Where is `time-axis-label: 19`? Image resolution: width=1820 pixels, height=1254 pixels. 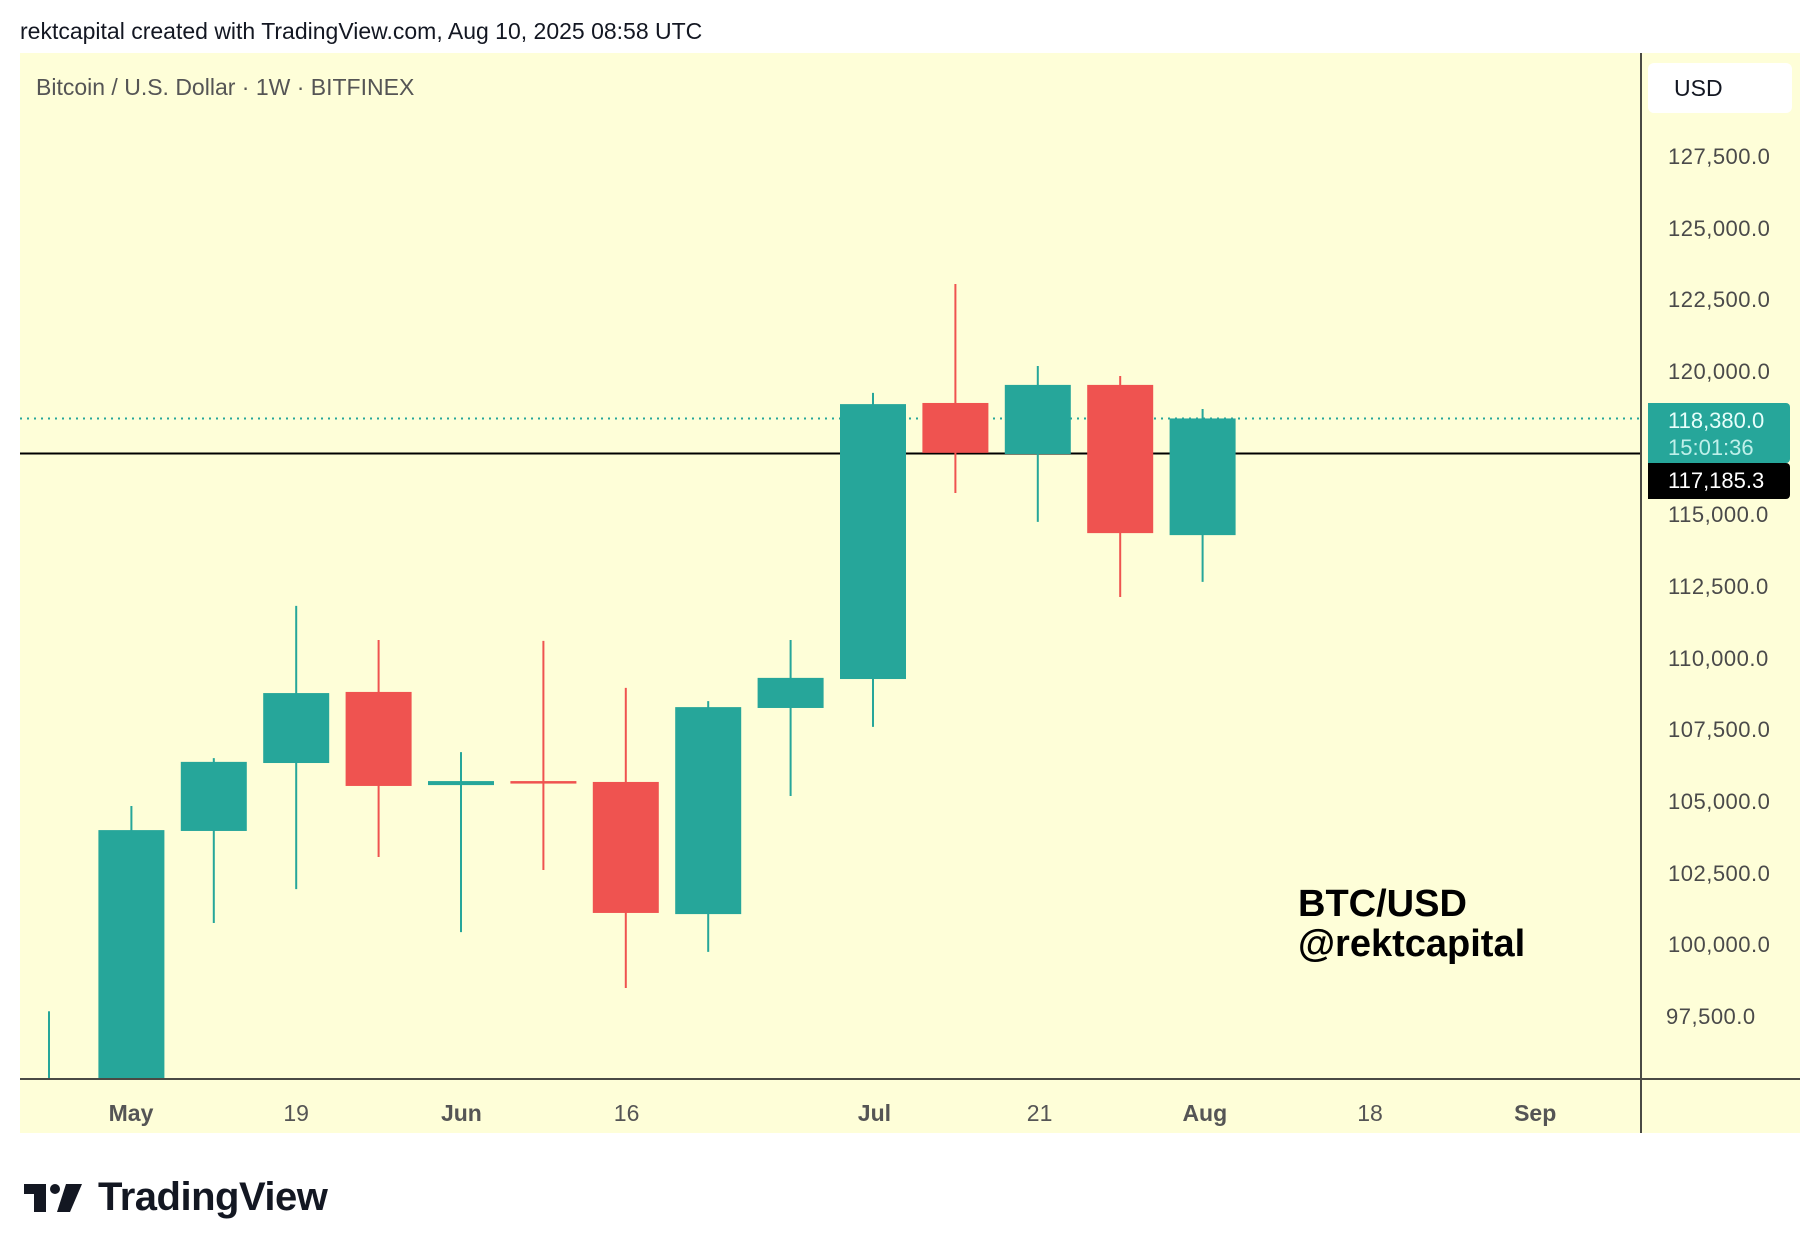
time-axis-label: 19 is located at coordinates (296, 1113).